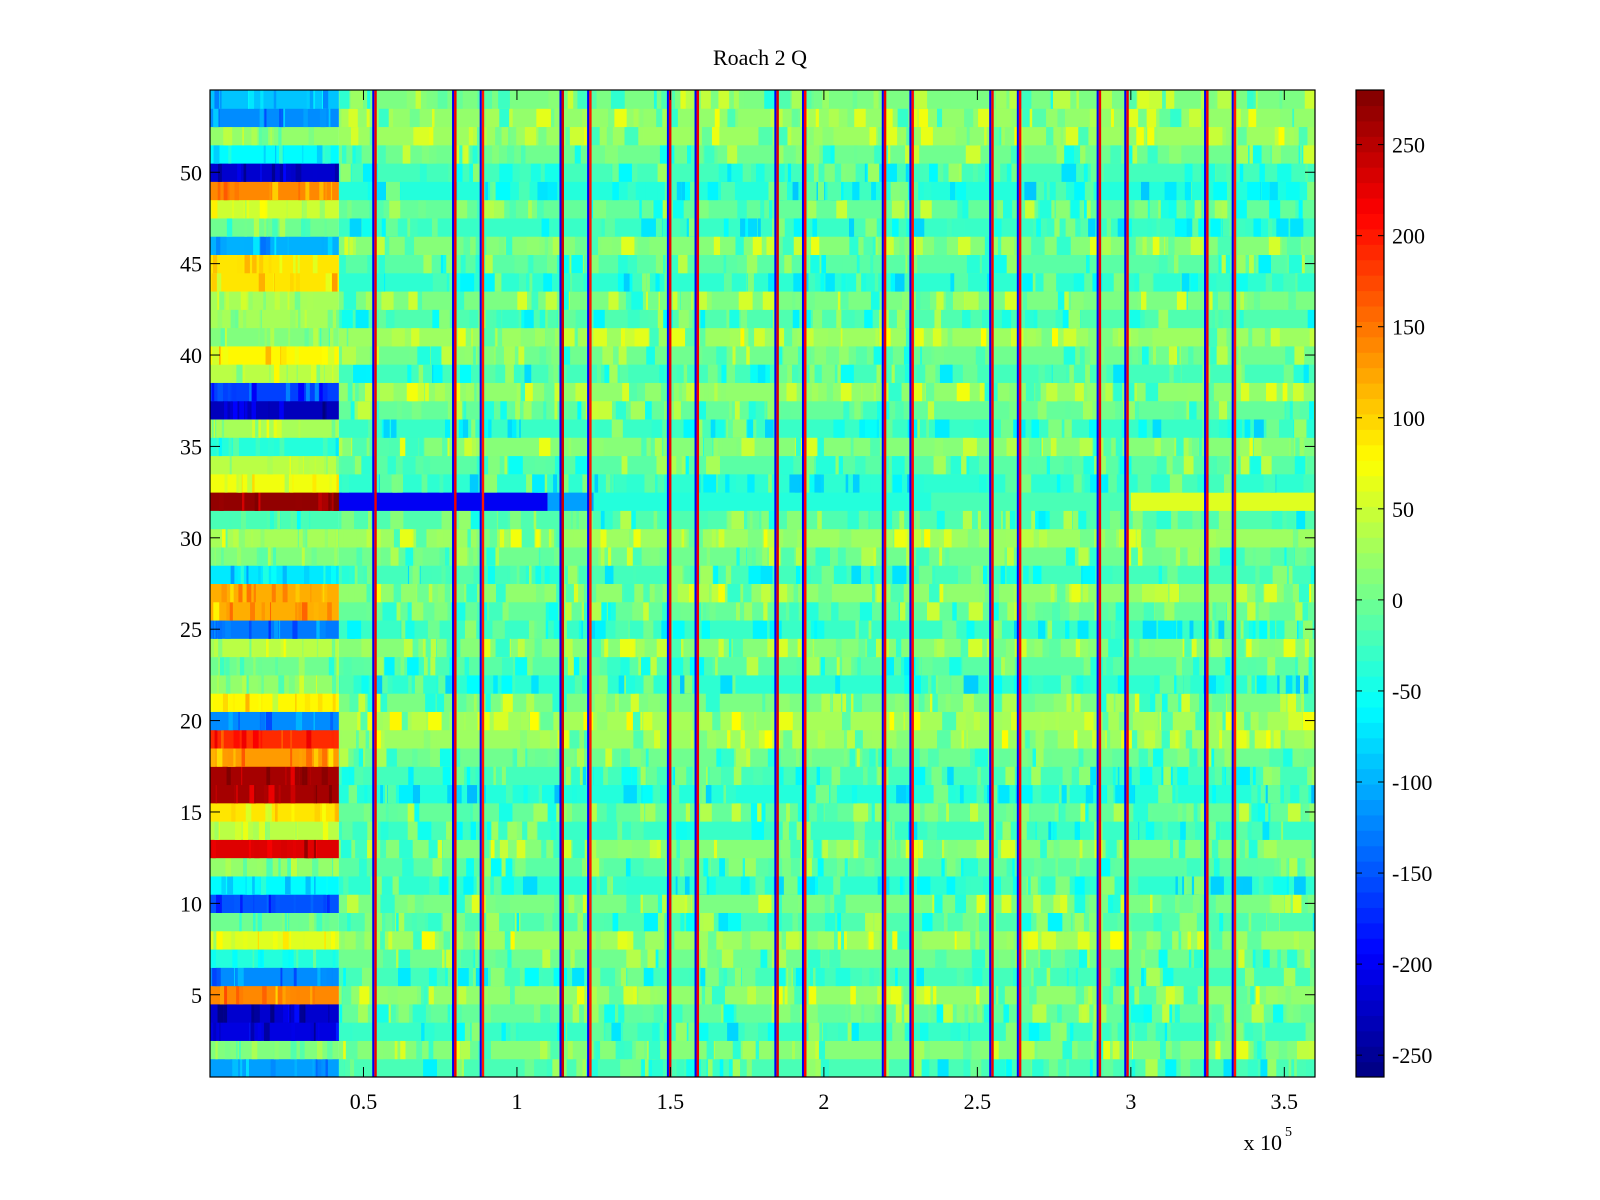 This screenshot has width=1600, height=1200. I want to click on heatmap-cell, so click(826, 757).